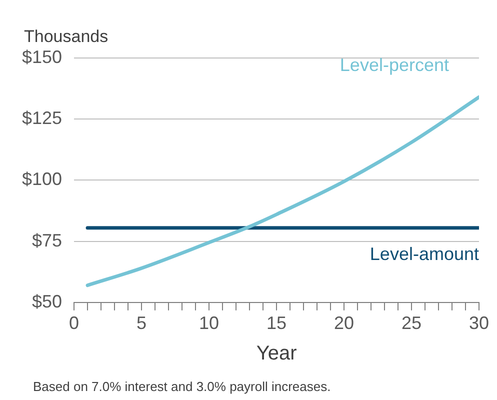 The image size is (497, 400). I want to click on y-tick-label: $150, so click(42, 56).